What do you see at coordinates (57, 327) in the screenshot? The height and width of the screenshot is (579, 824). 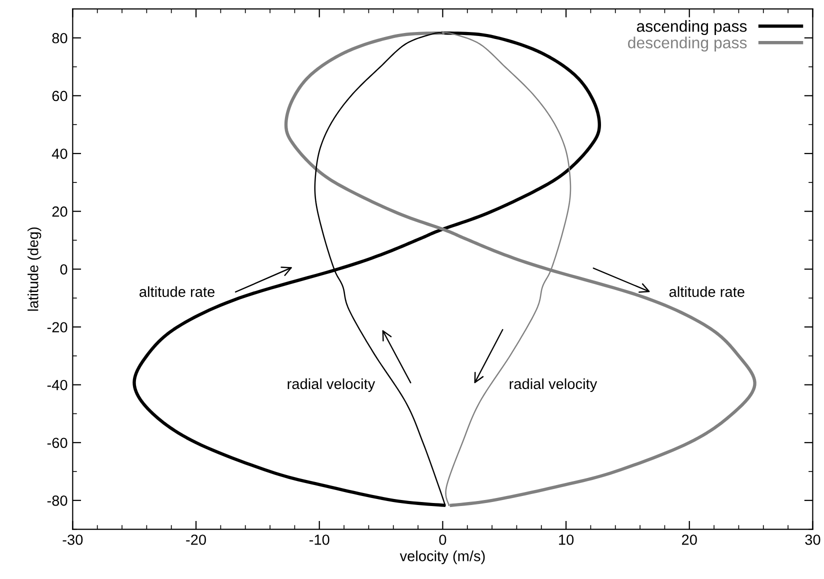 I see `y-tick-label: -20` at bounding box center [57, 327].